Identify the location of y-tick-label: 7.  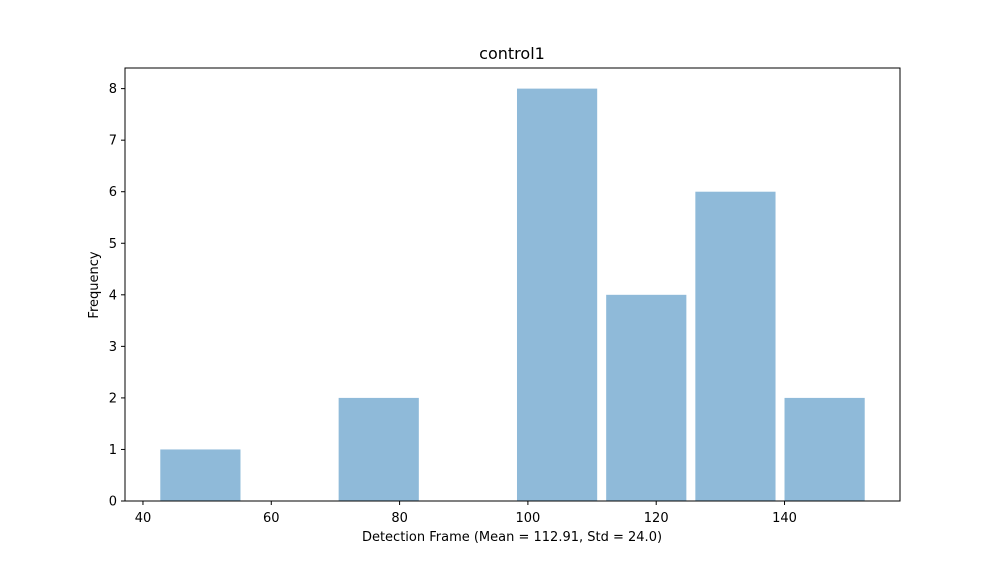
(113, 141).